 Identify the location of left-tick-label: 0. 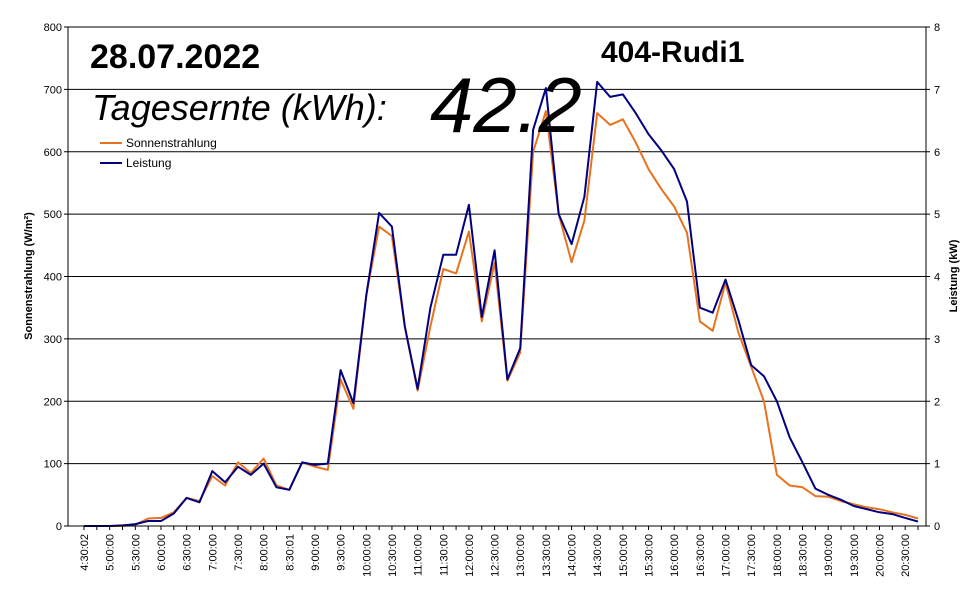
(59, 527).